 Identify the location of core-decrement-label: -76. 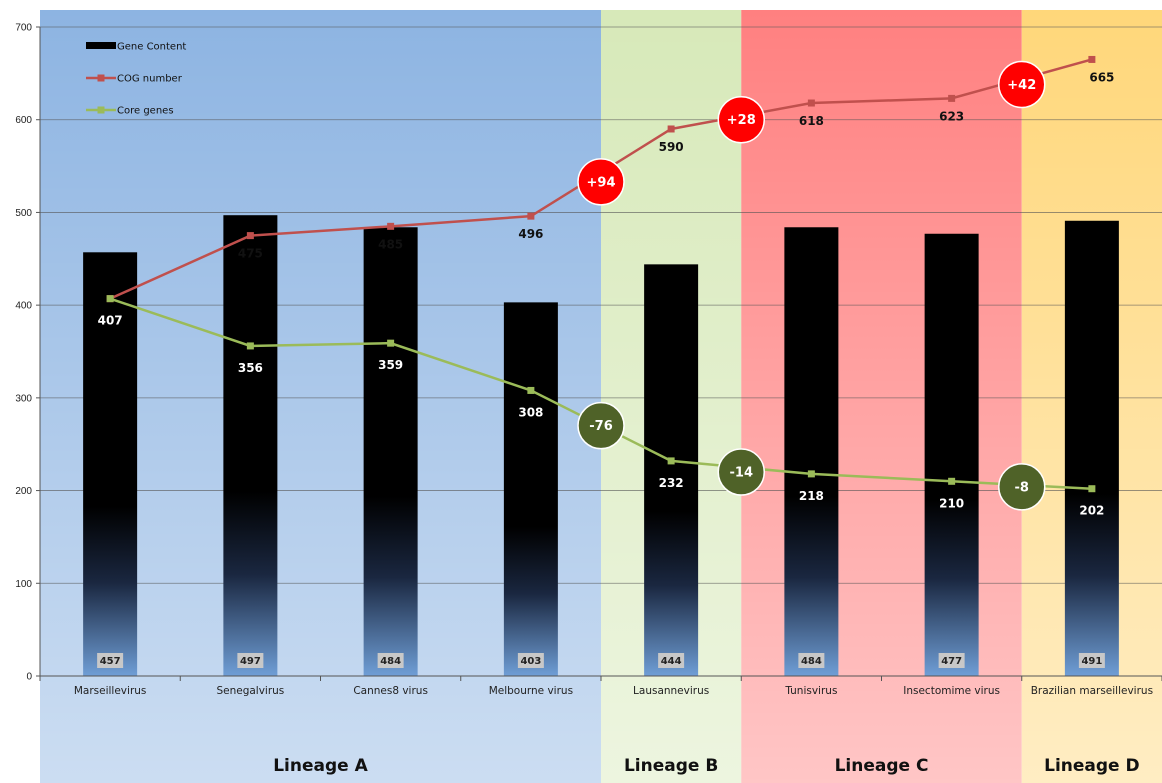
(601, 426).